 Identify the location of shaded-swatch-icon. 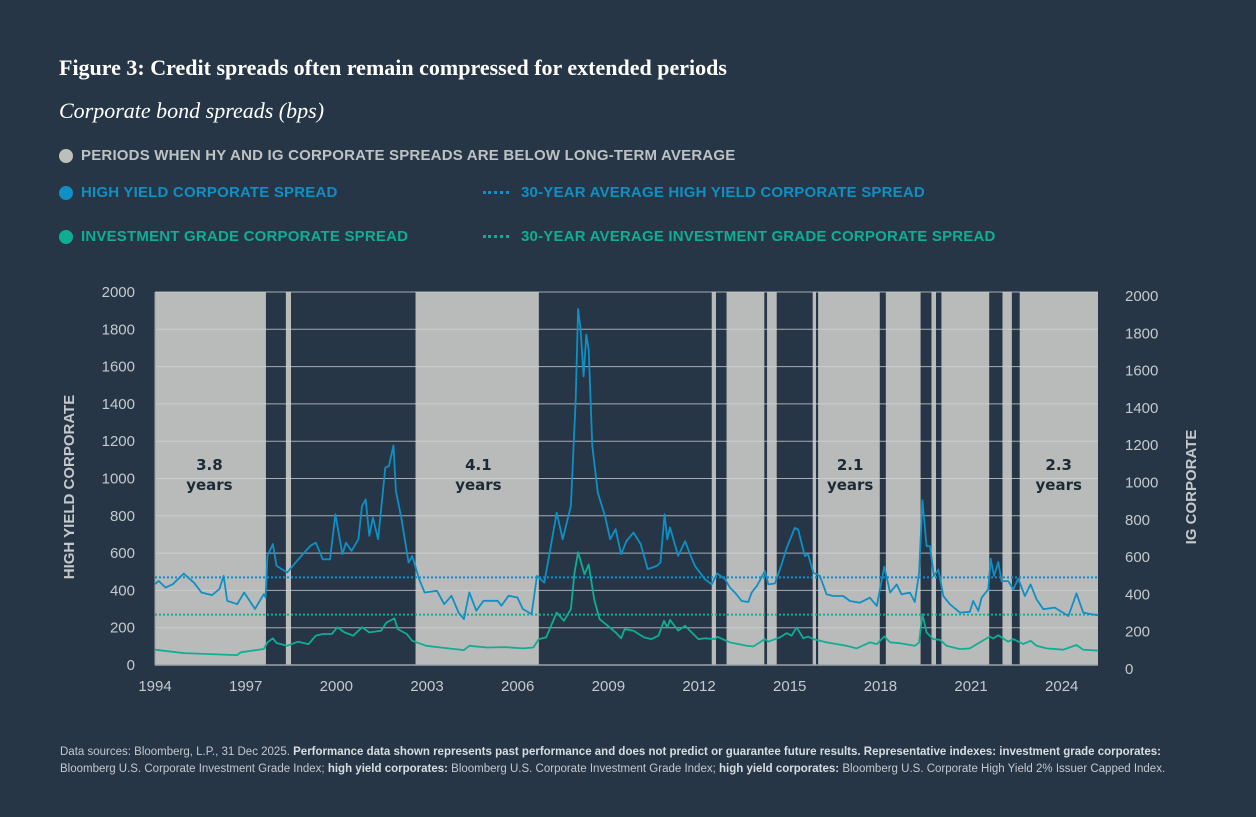
(66, 155).